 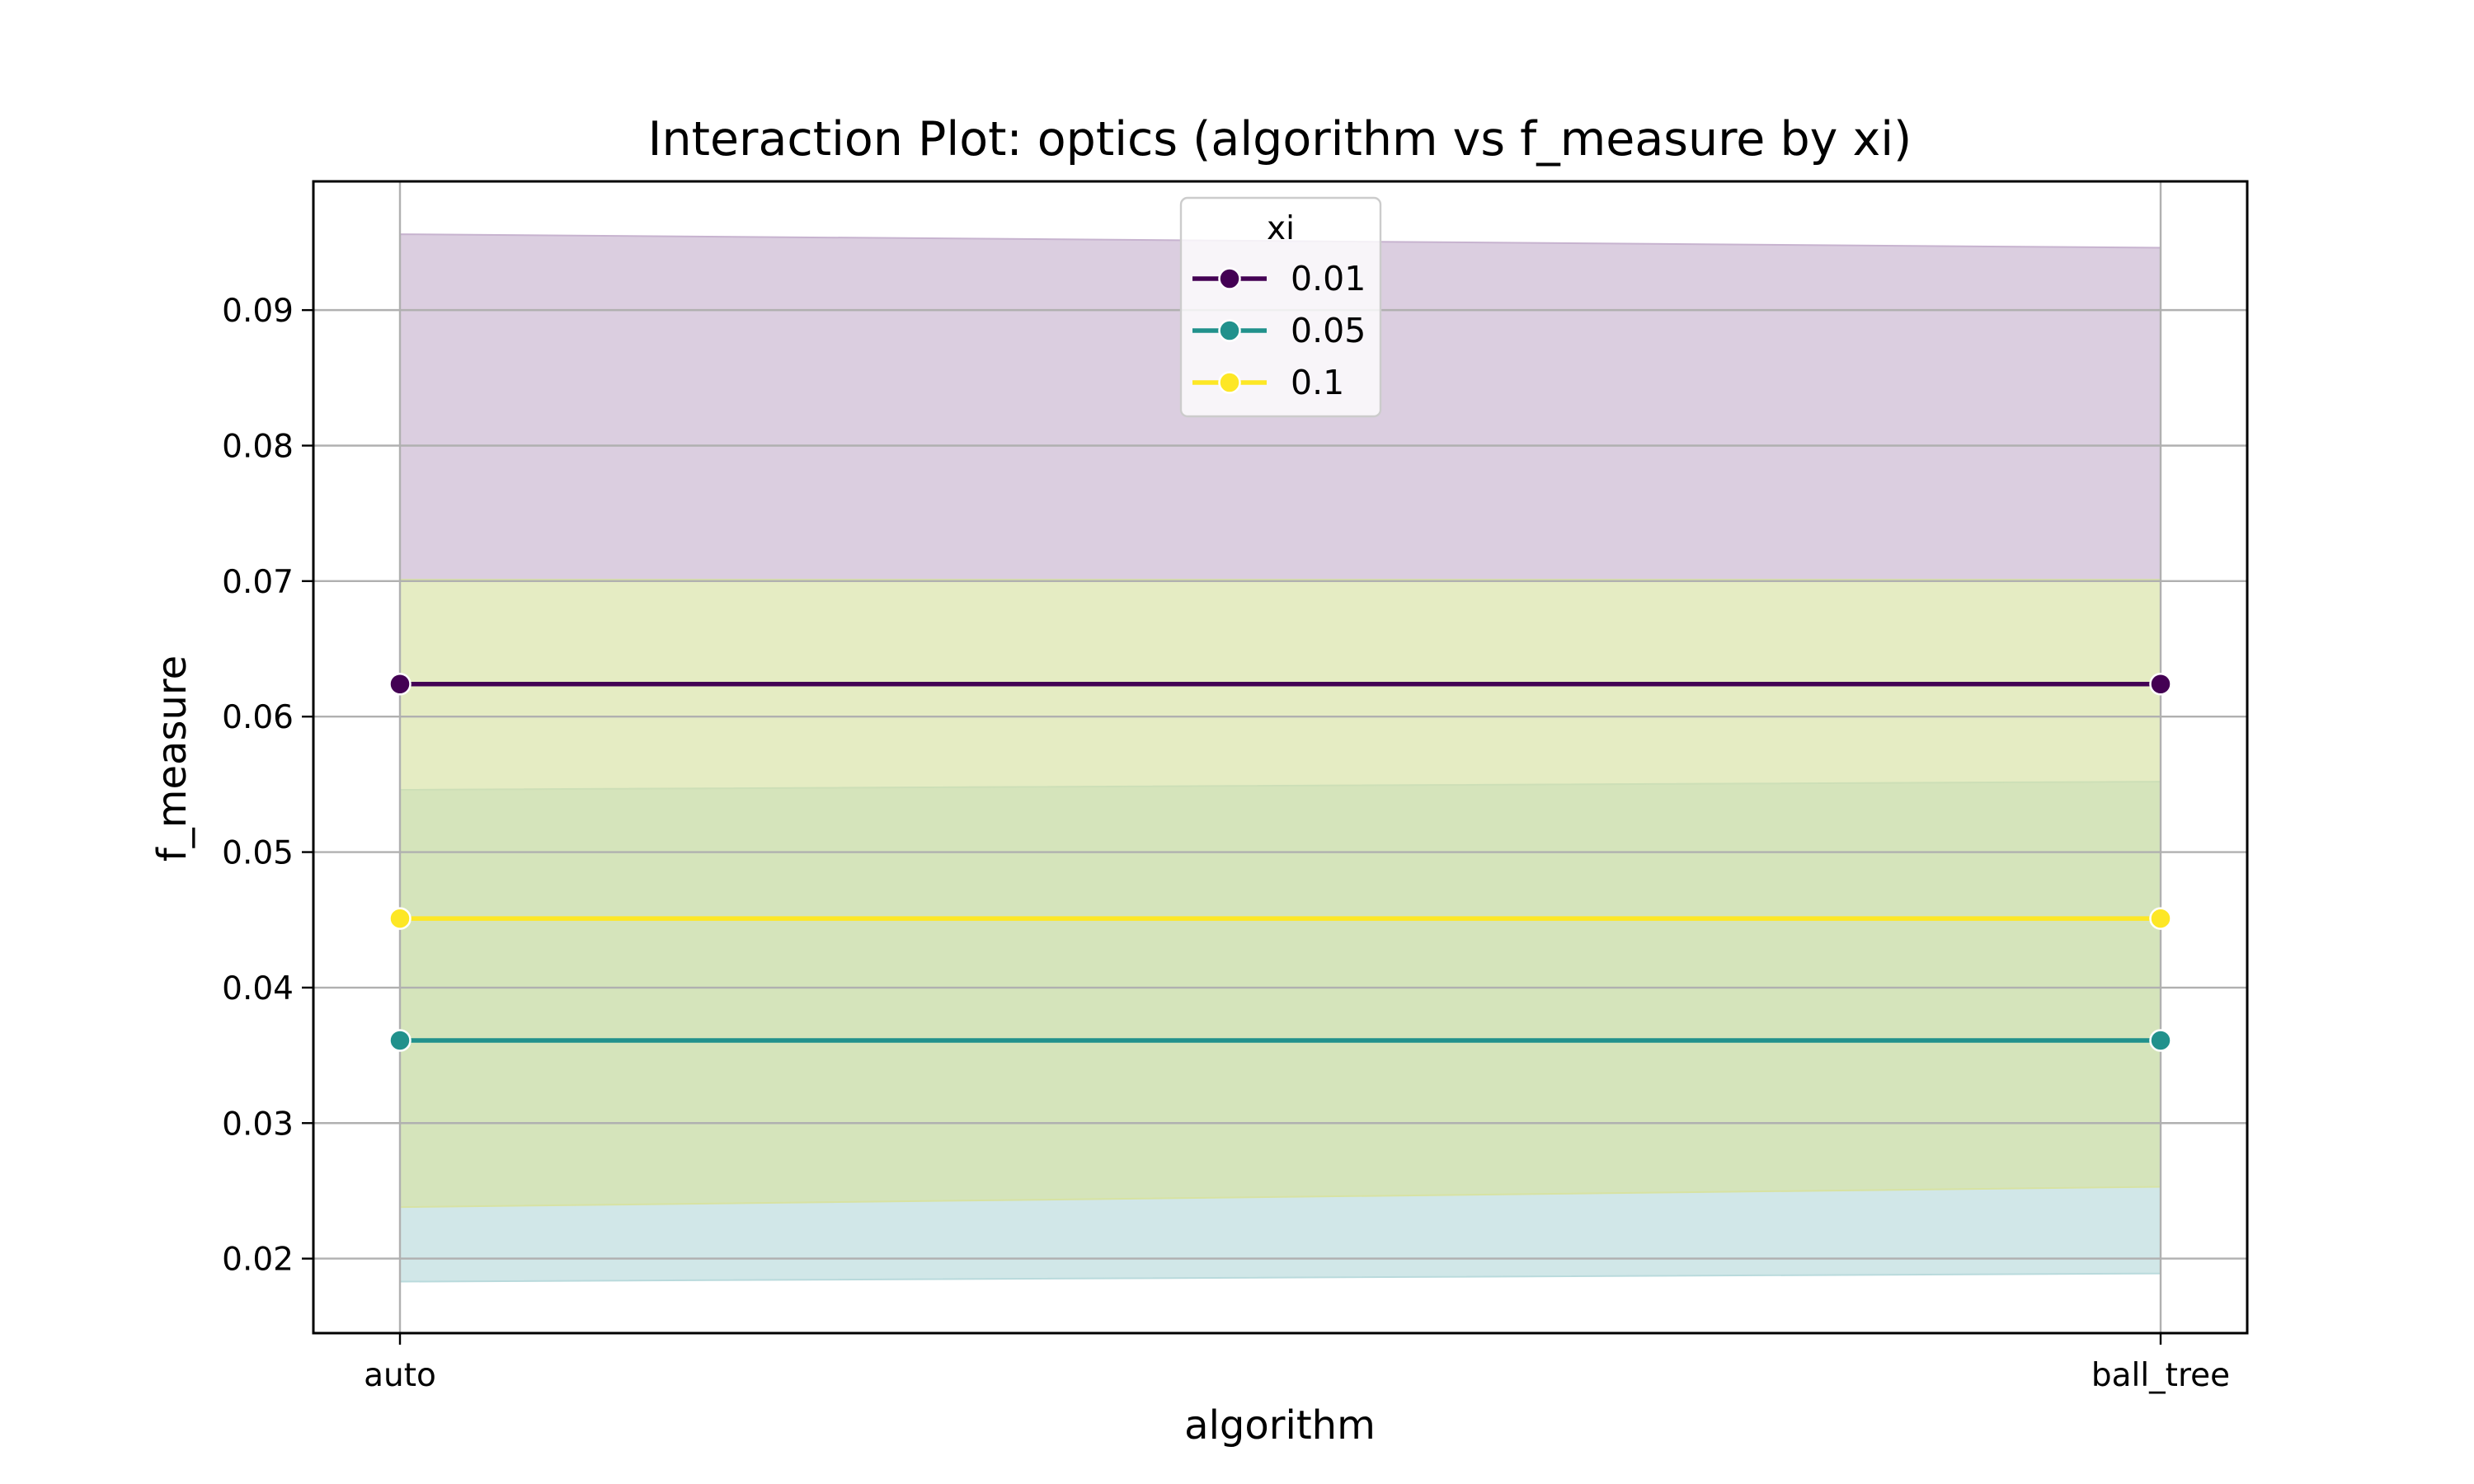 What do you see at coordinates (1297, 1363) in the screenshot?
I see `x-axis-ticks: auto ball_tree` at bounding box center [1297, 1363].